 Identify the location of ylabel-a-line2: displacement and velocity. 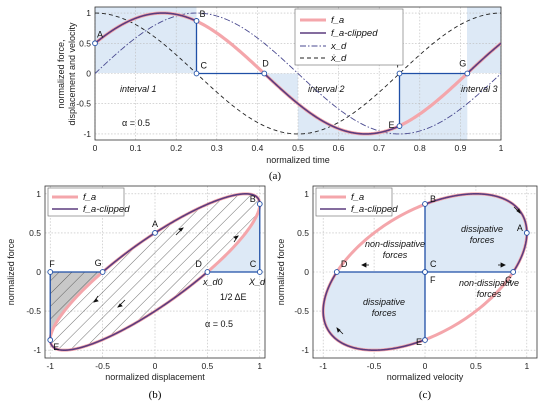
(72, 74).